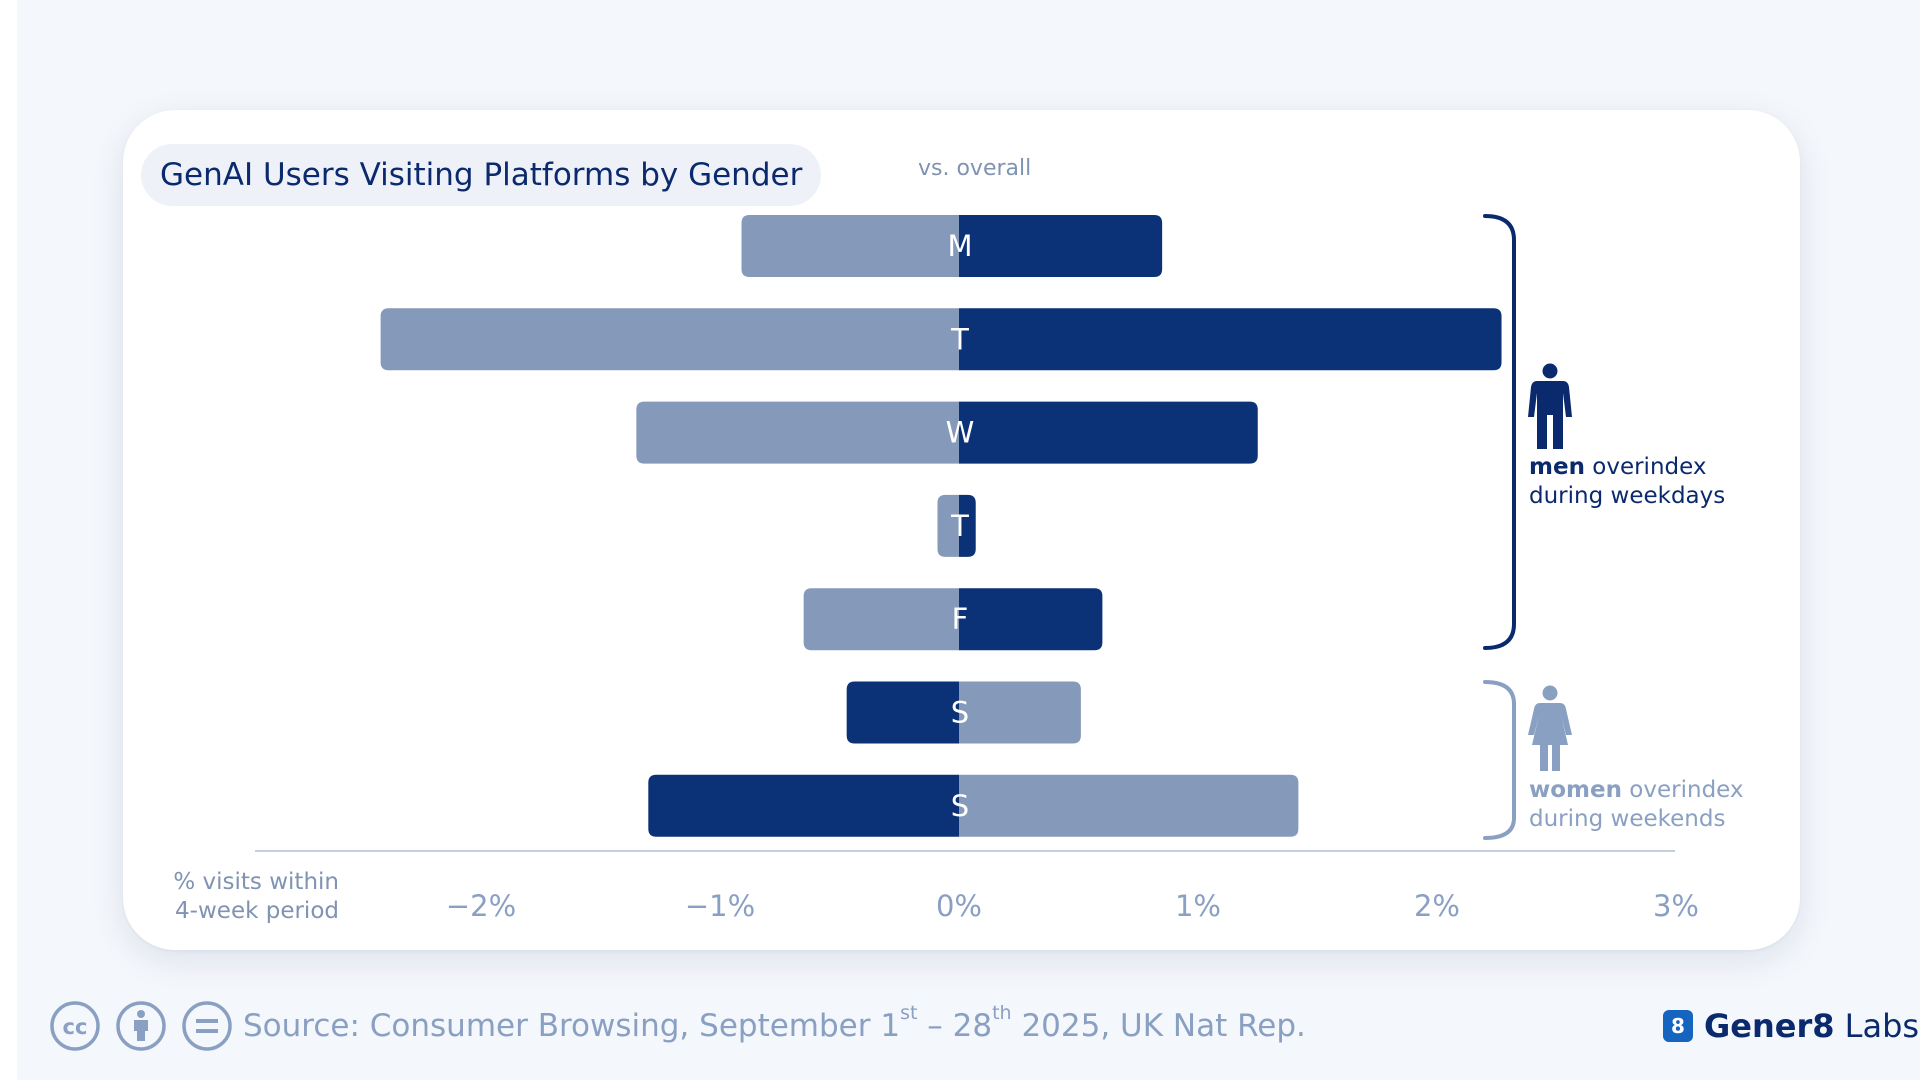 This screenshot has height=1080, width=1920. I want to click on source-sup-2: th, so click(1002, 1013).